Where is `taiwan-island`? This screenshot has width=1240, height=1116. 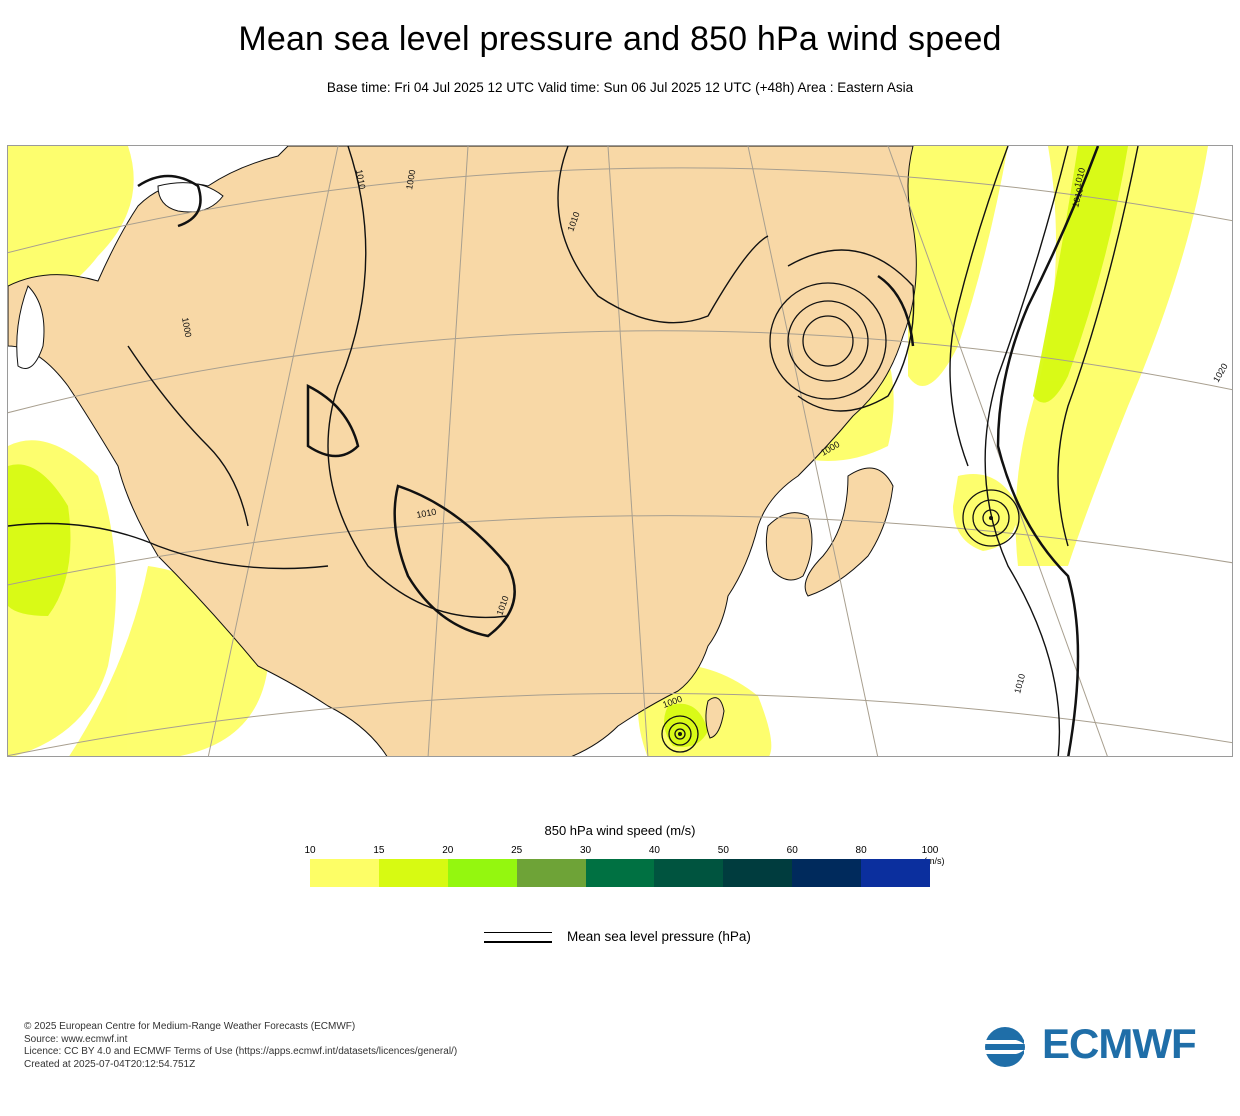 taiwan-island is located at coordinates (715, 718).